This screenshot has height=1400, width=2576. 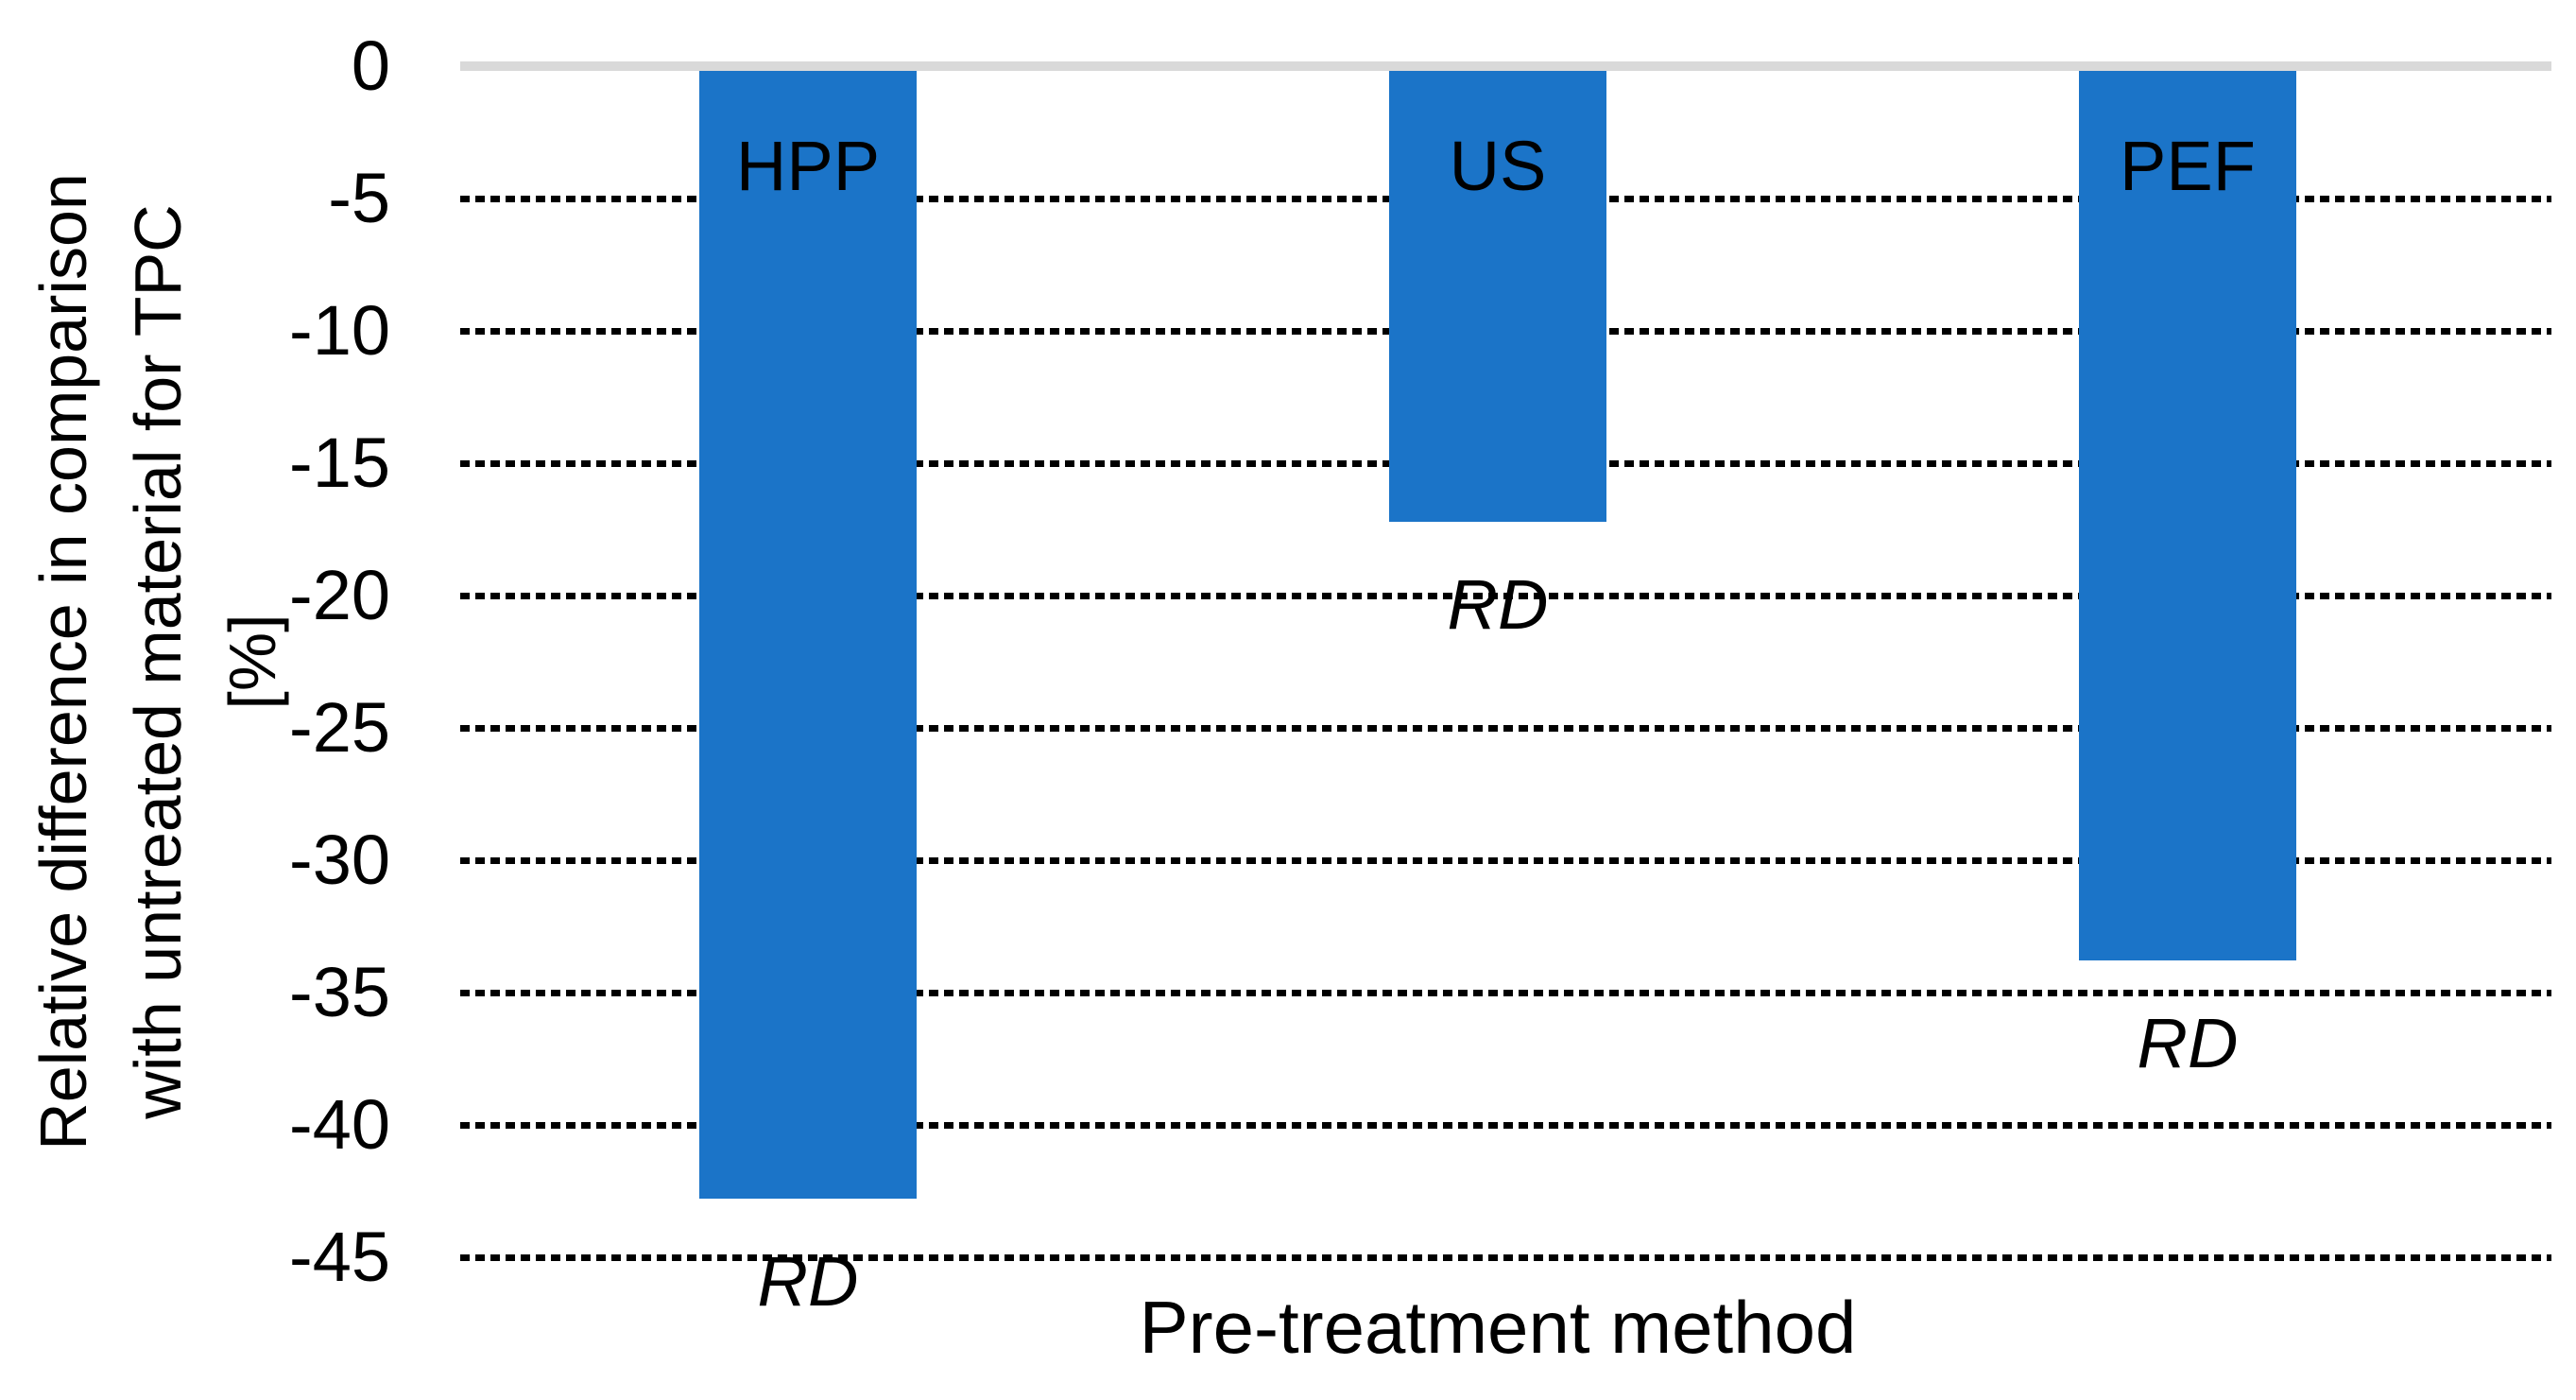 I want to click on annotation-rd-hpp: RD, so click(x=808, y=1281).